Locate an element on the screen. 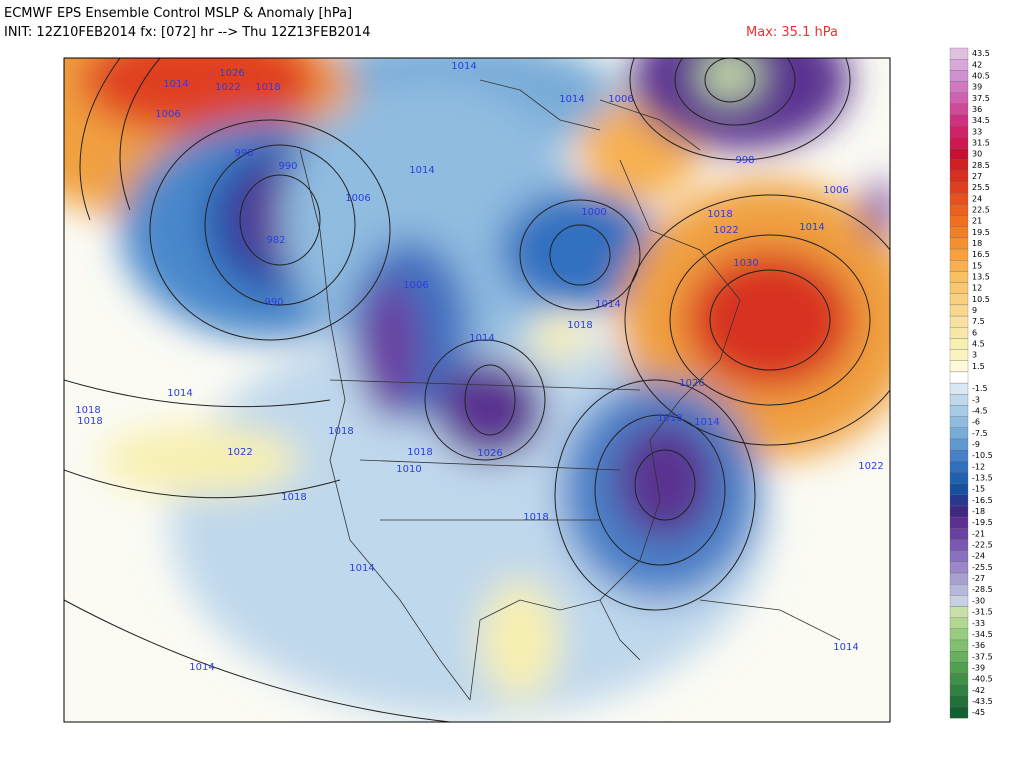  colorbar-label: 7.5 is located at coordinates (978, 321).